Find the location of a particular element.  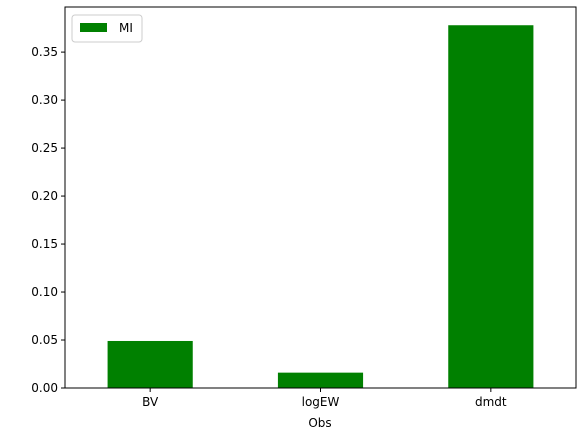

x-tick-label: logEW is located at coordinates (321, 402).